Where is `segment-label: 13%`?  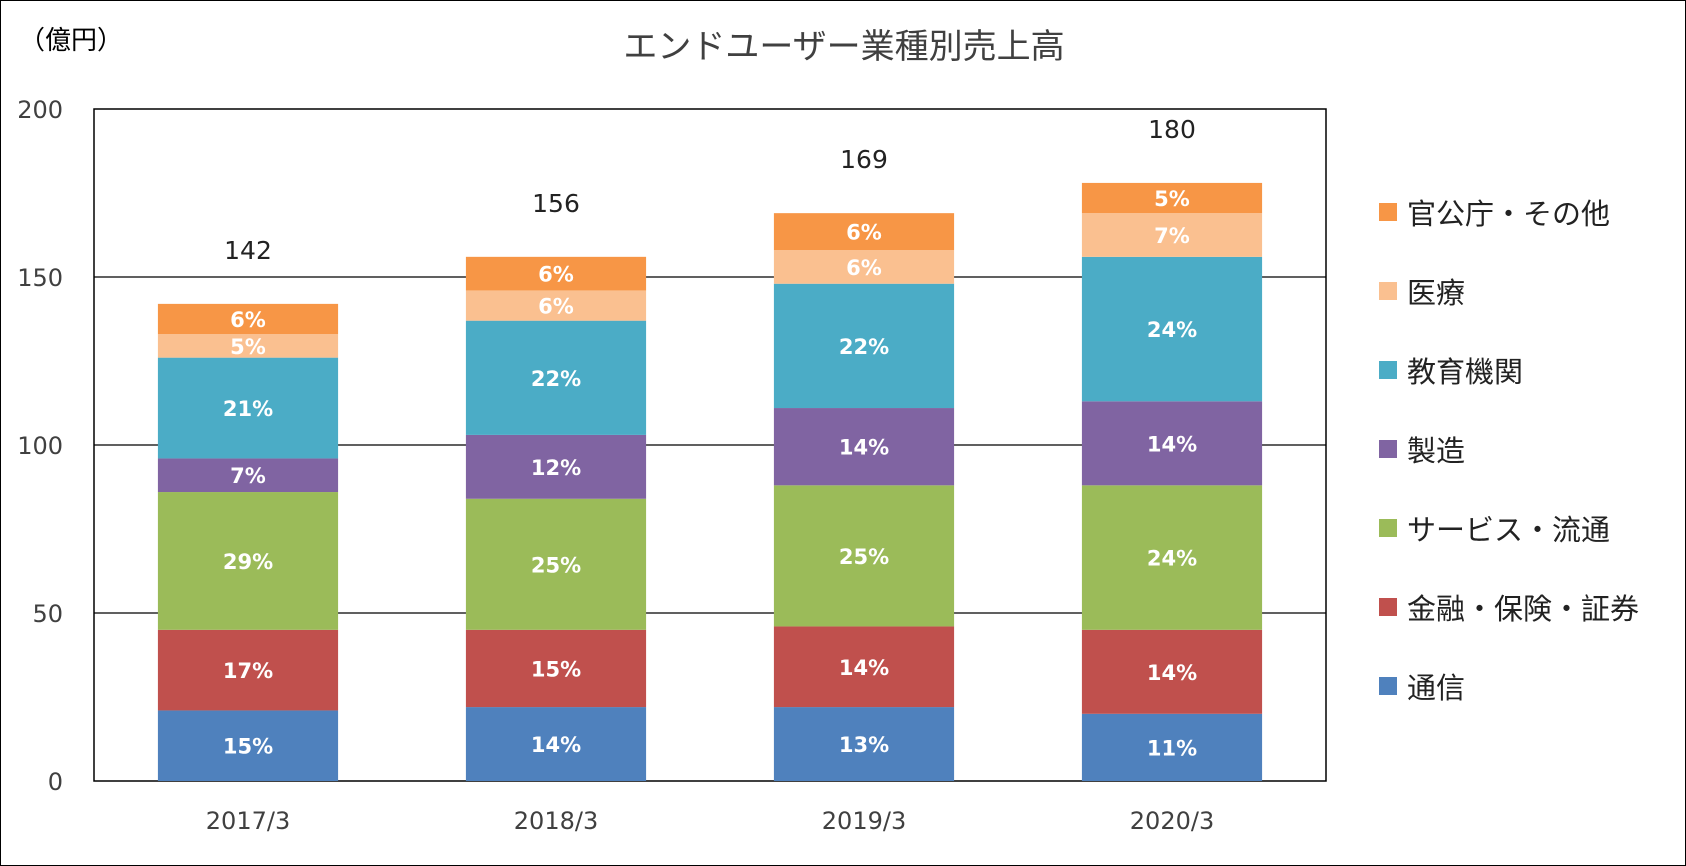 segment-label: 13% is located at coordinates (864, 745).